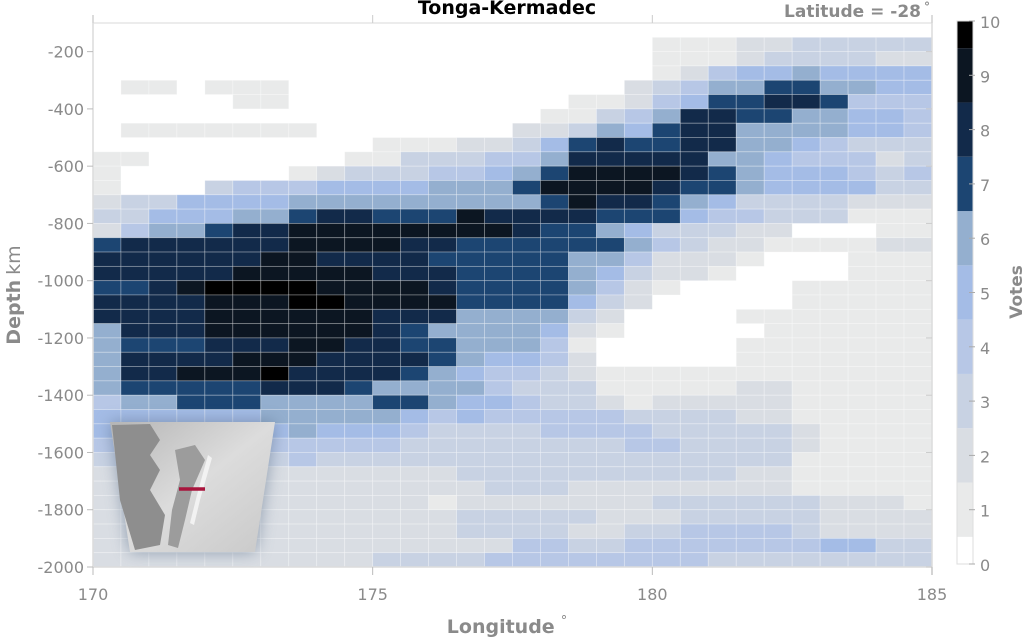 This screenshot has width=1023, height=642. What do you see at coordinates (501, 627) in the screenshot?
I see `x-axis-title: Longitude` at bounding box center [501, 627].